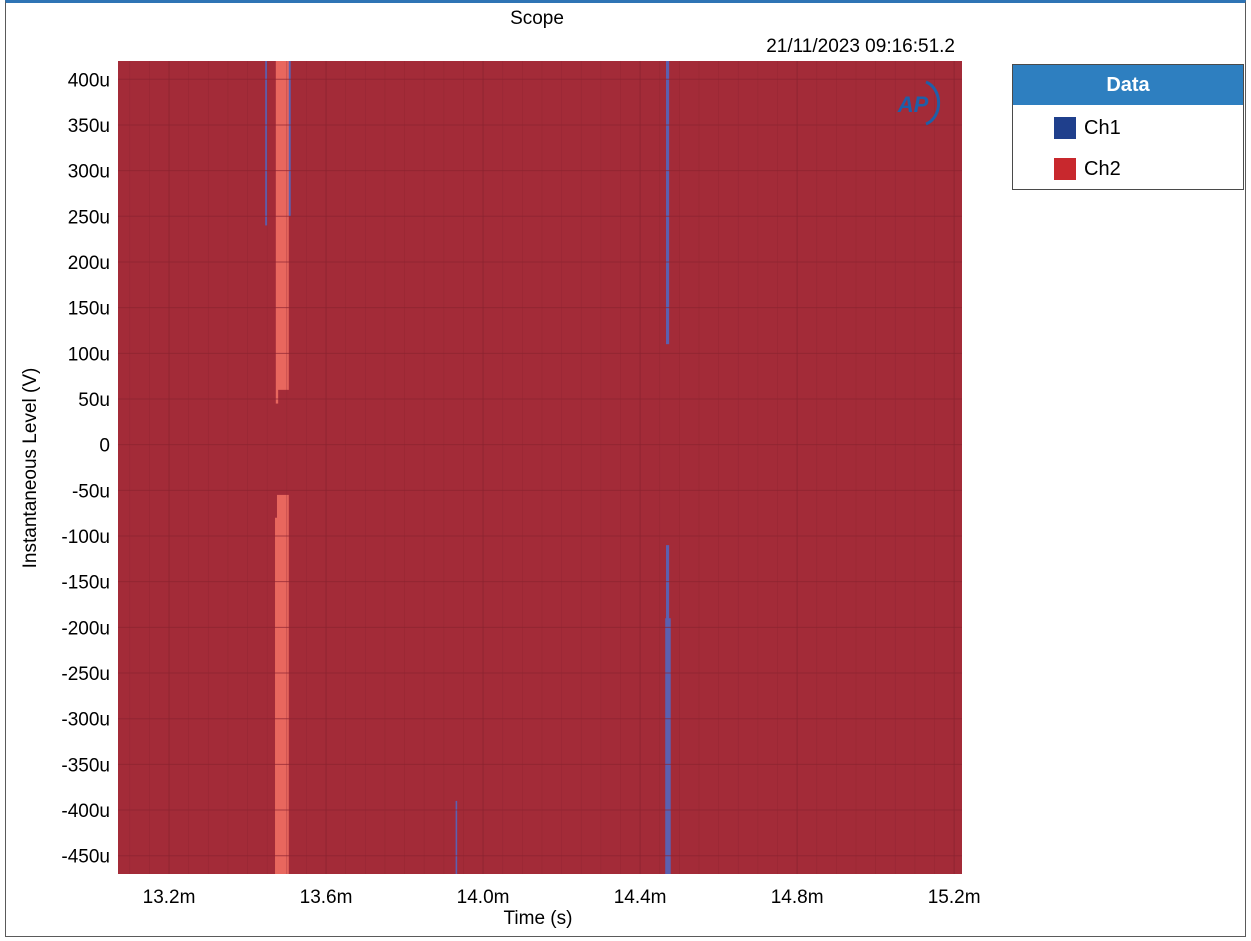 The width and height of the screenshot is (1251, 941). I want to click on y-tick-label-9: -50u, so click(91, 491).